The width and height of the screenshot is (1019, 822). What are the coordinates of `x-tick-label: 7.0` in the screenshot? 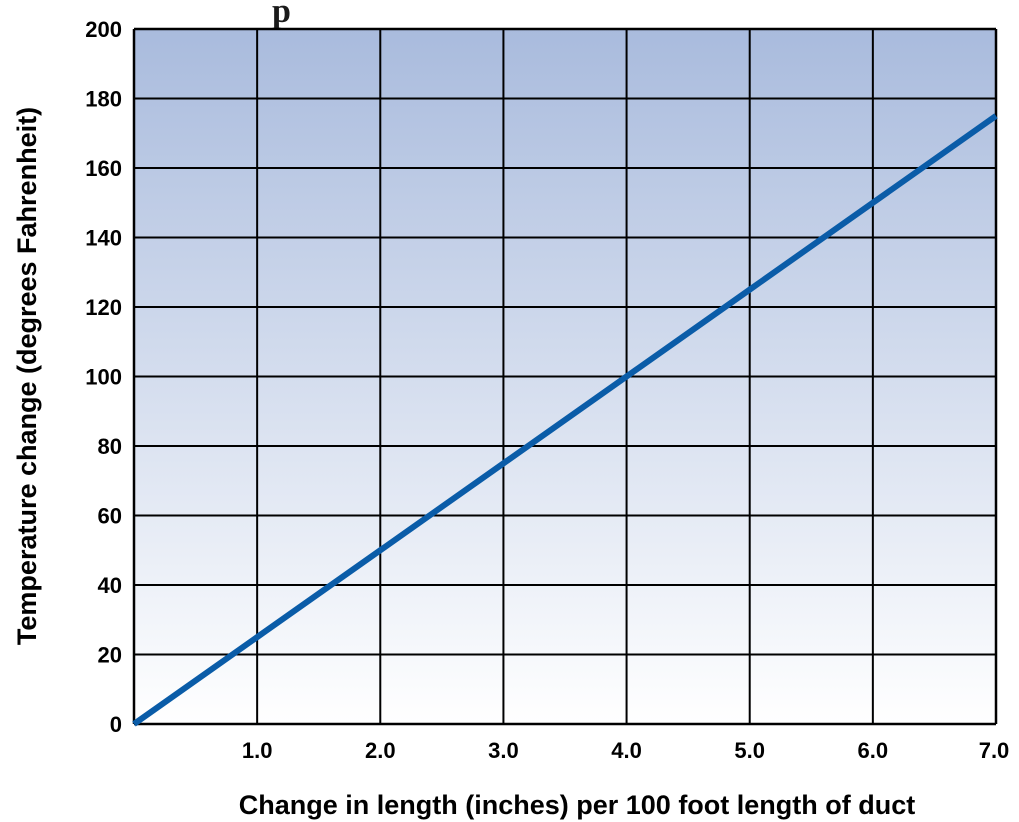 It's located at (994, 750).